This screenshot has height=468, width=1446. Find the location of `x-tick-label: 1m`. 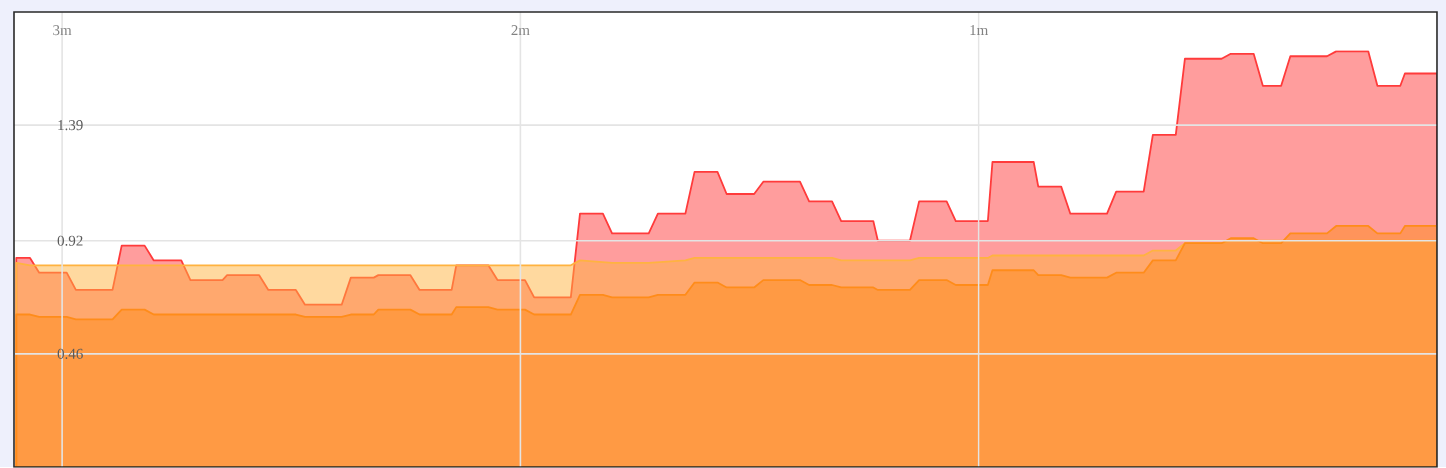

x-tick-label: 1m is located at coordinates (979, 30).